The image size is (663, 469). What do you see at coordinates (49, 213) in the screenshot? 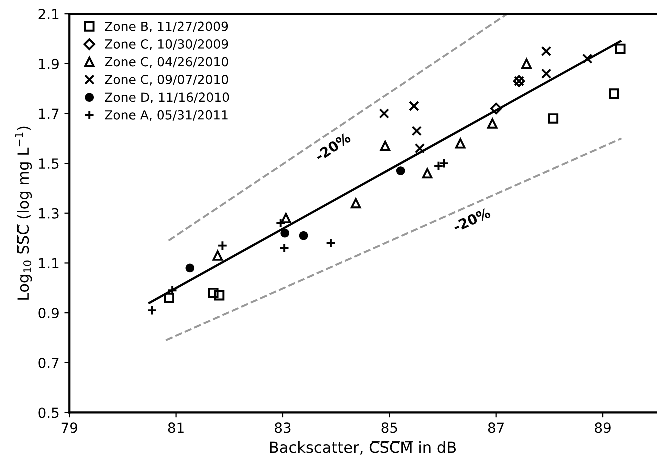
I see `y-tick-label: 1.3` at bounding box center [49, 213].